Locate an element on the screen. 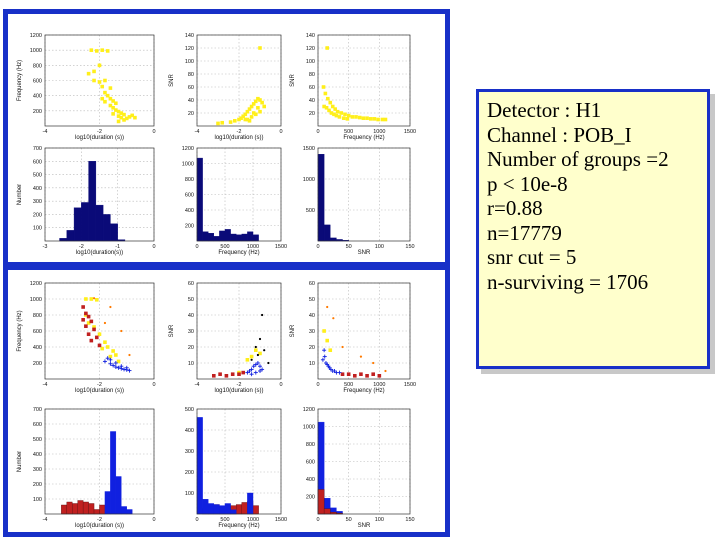 Image resolution: width=720 pixels, height=540 pixels. x-tick-label: -4 is located at coordinates (45, 385).